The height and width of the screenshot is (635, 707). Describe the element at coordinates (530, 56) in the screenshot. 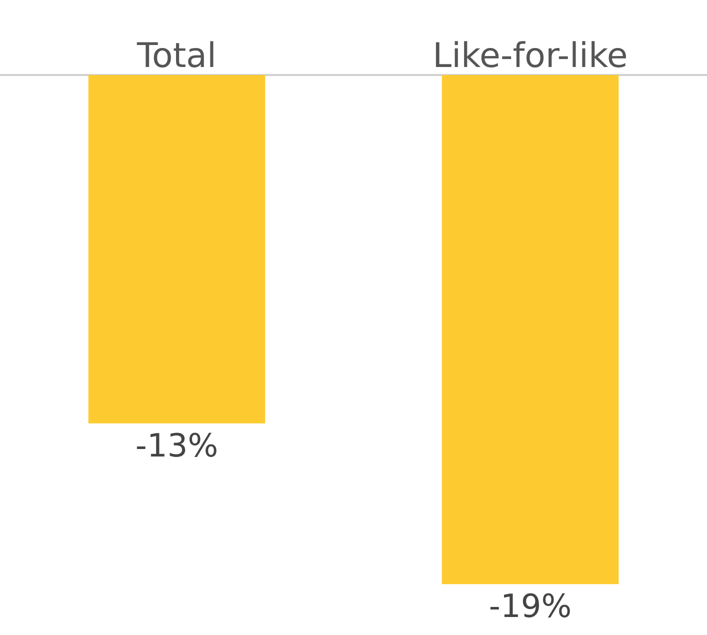

I see `x-tick-label: Like-for-like` at that location.